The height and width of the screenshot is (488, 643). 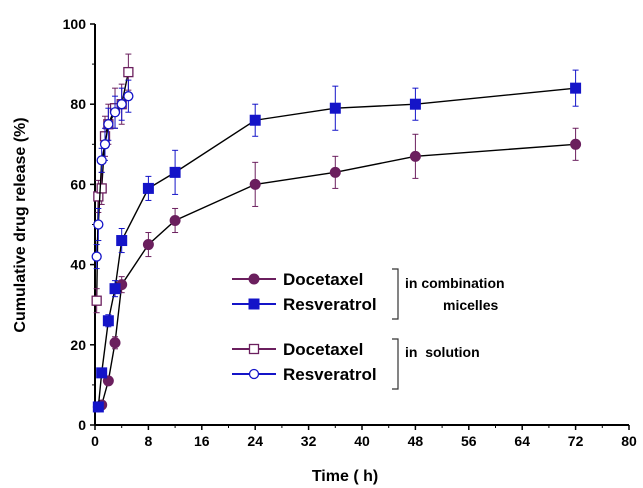 What do you see at coordinates (469, 441) in the screenshot?
I see `x-tick-label: 56` at bounding box center [469, 441].